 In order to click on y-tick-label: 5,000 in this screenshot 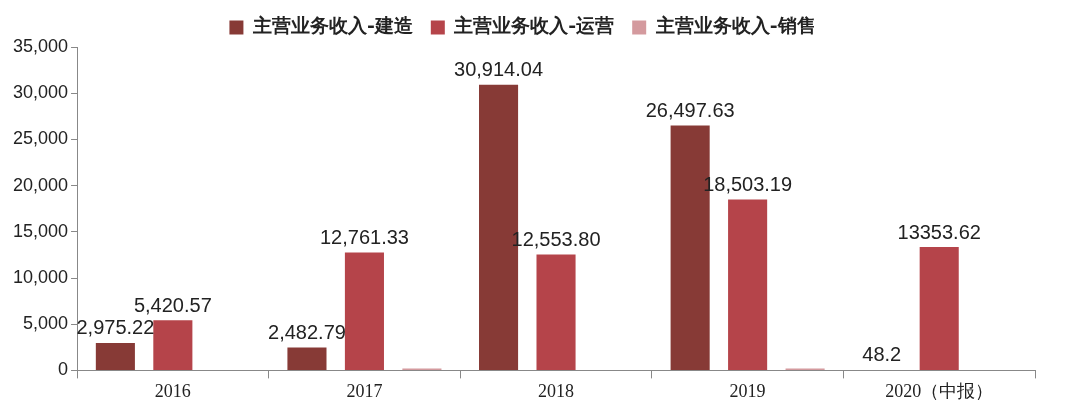, I will do `click(46, 323)`.